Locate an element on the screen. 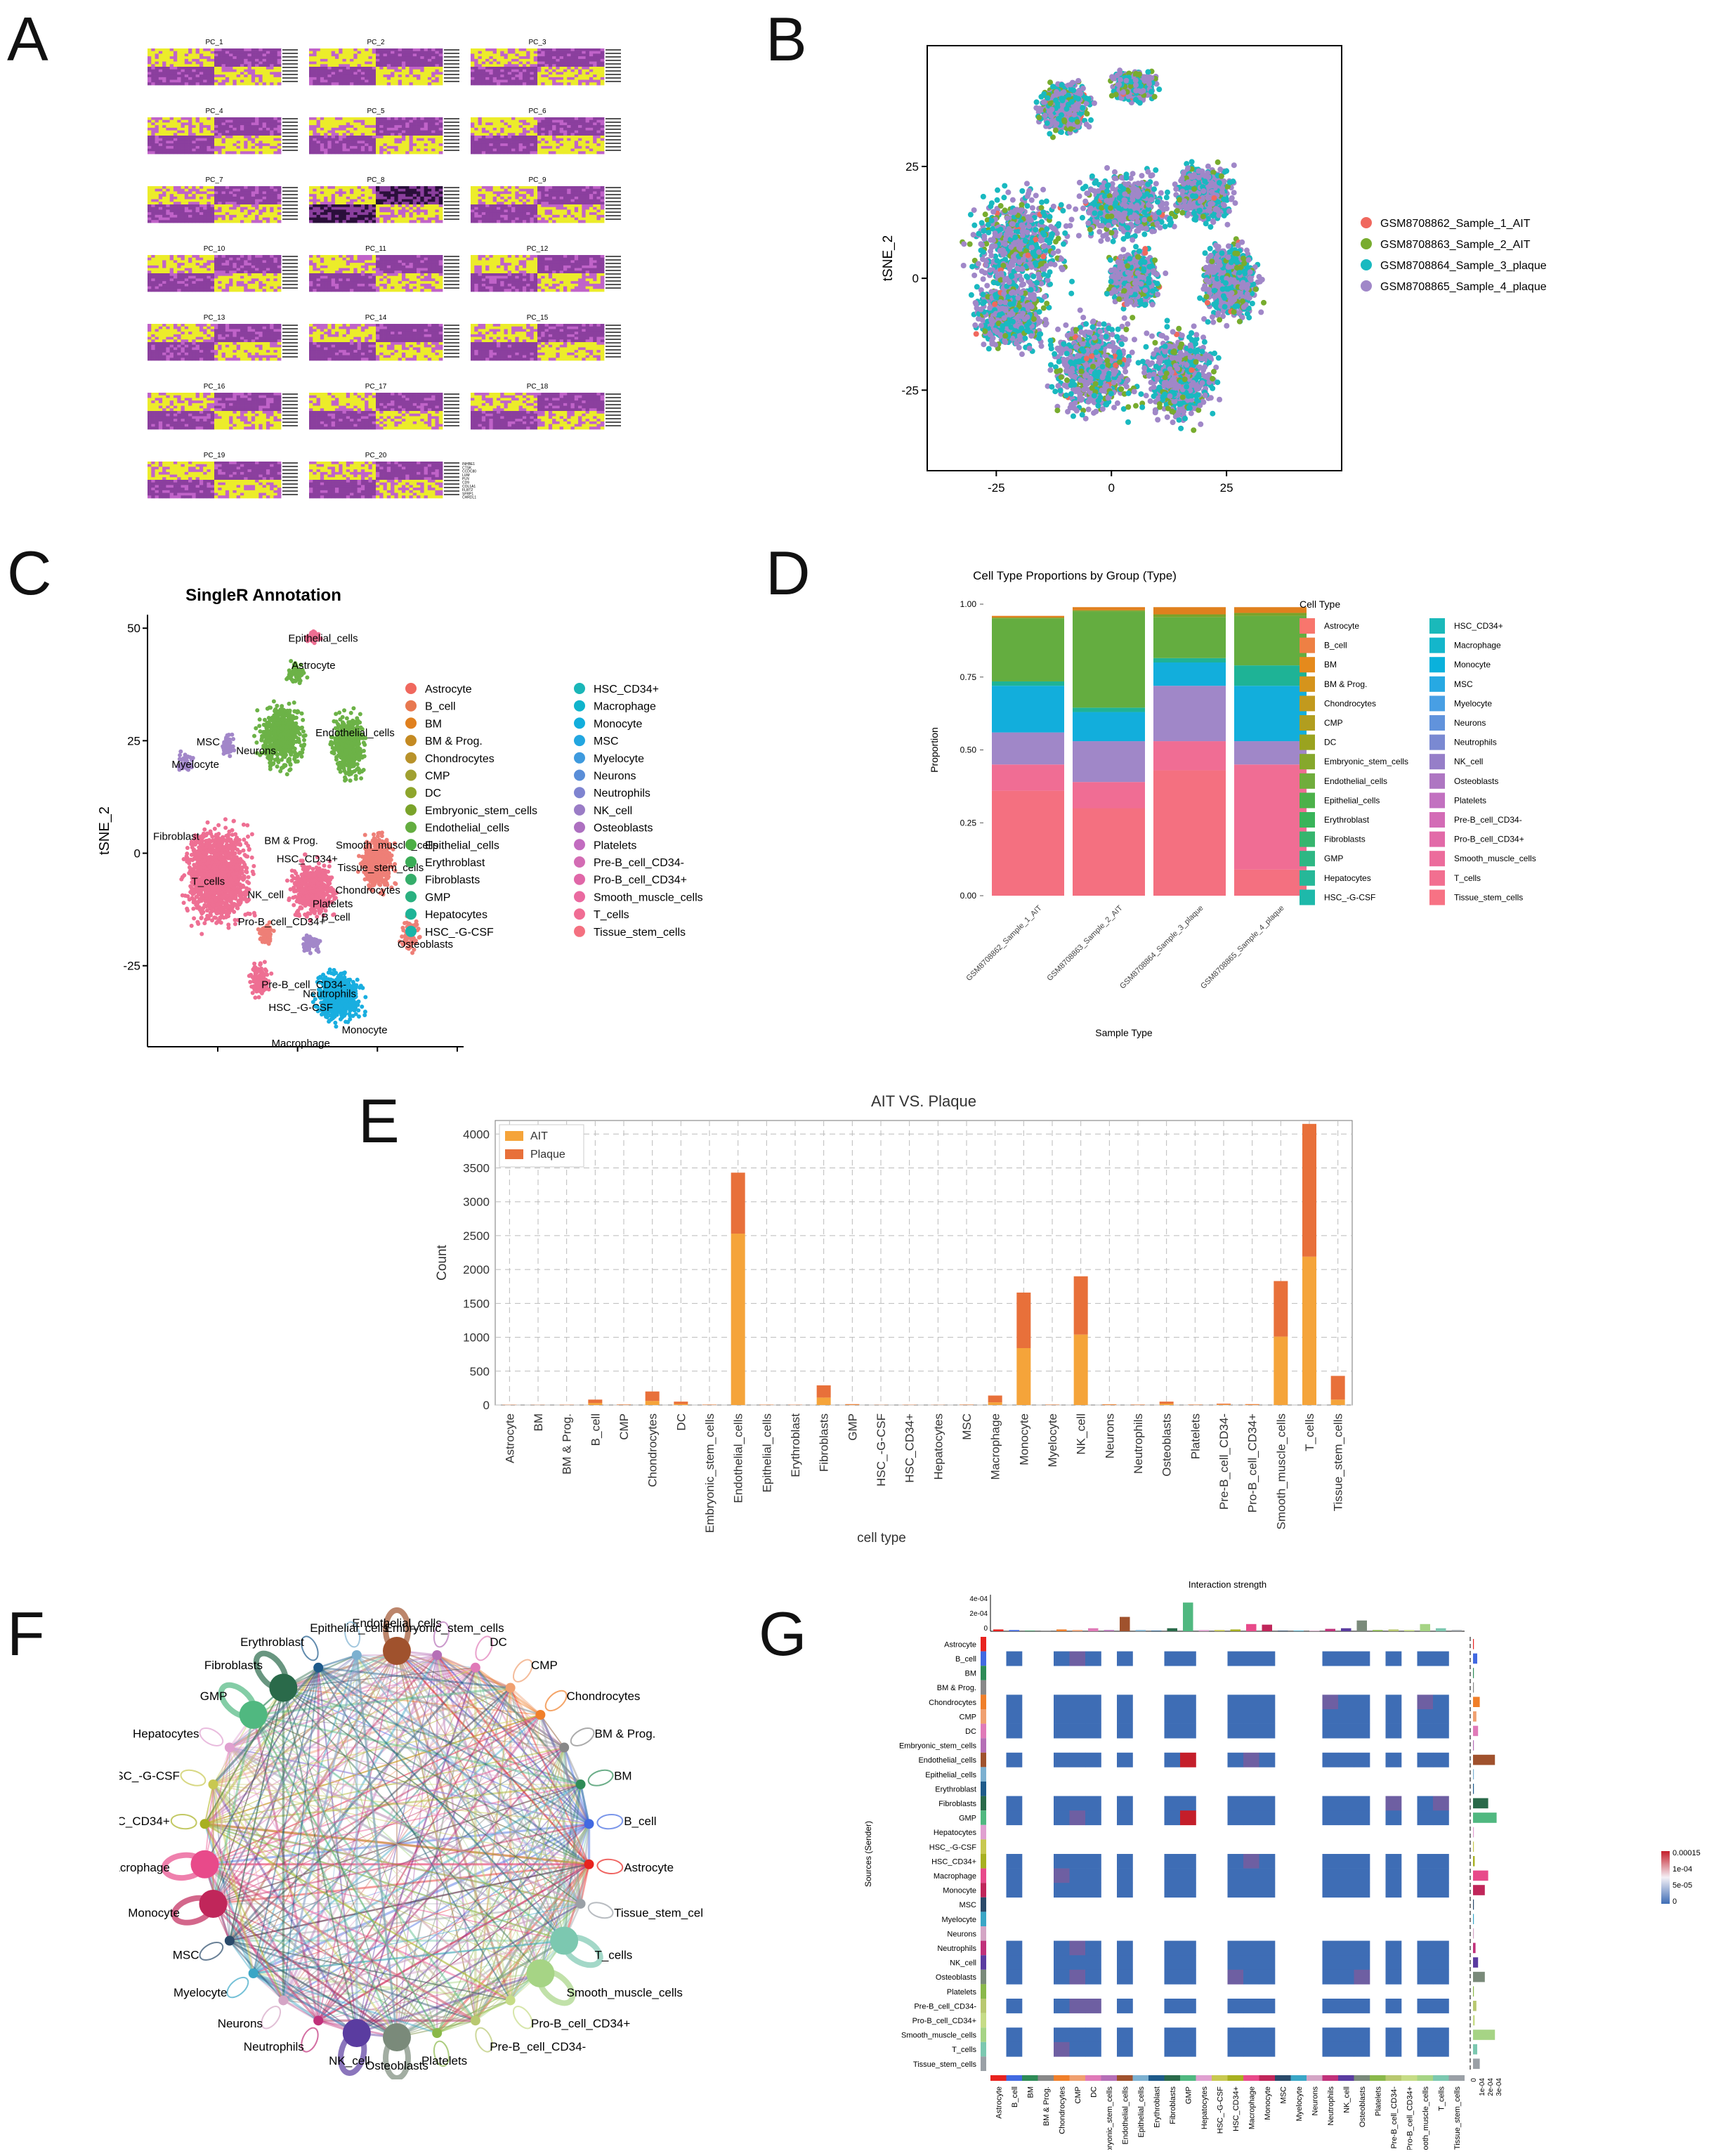 The width and height of the screenshot is (1728, 2156). gene-label-stack is located at coordinates (613, 203).